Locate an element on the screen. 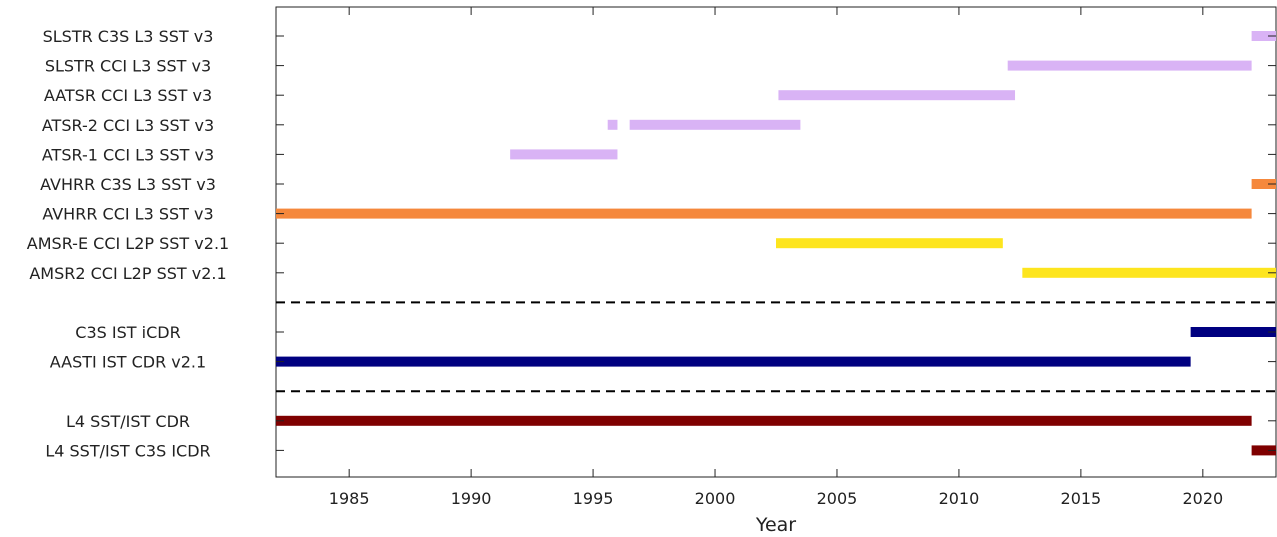  y-tick-label: AATSR CCI L3 SST v3 is located at coordinates (128, 95).